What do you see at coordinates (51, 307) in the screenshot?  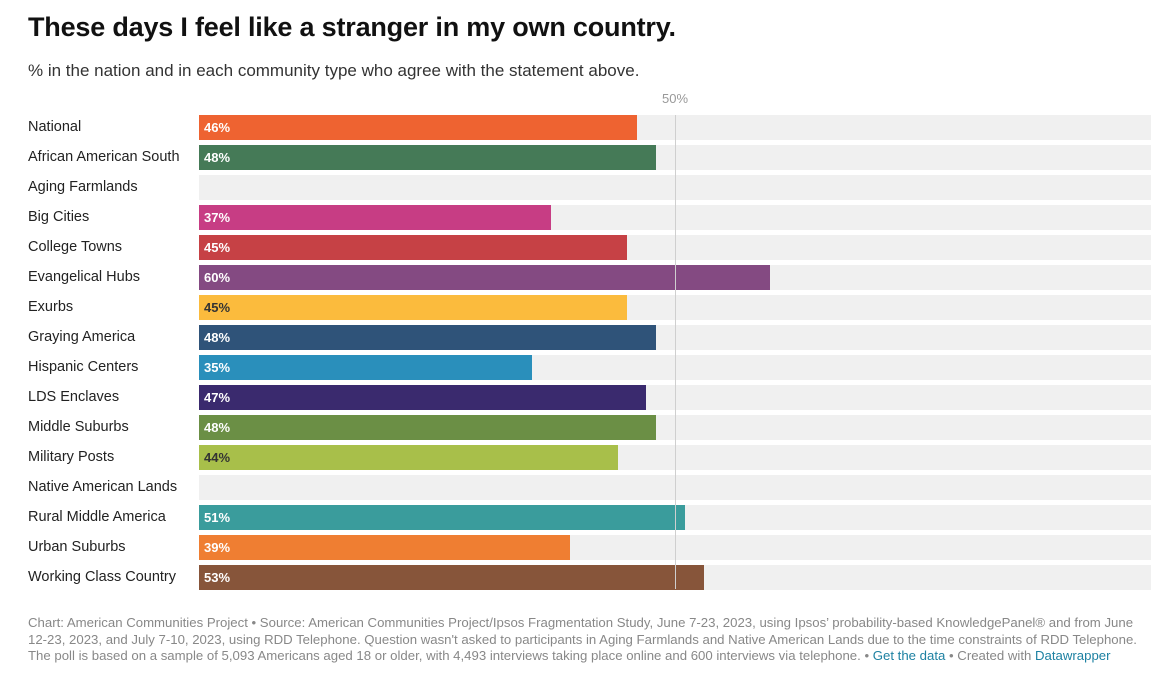 I see `category-label: Exurbs` at bounding box center [51, 307].